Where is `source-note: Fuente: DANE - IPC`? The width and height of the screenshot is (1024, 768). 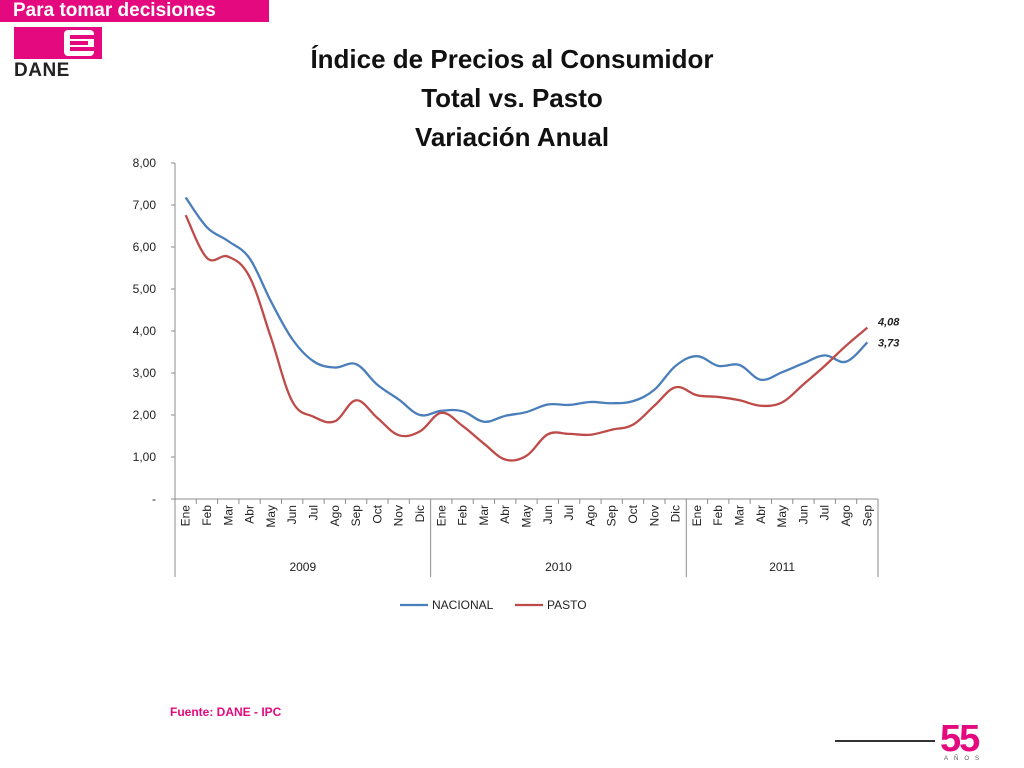 source-note: Fuente: DANE - IPC is located at coordinates (226, 712).